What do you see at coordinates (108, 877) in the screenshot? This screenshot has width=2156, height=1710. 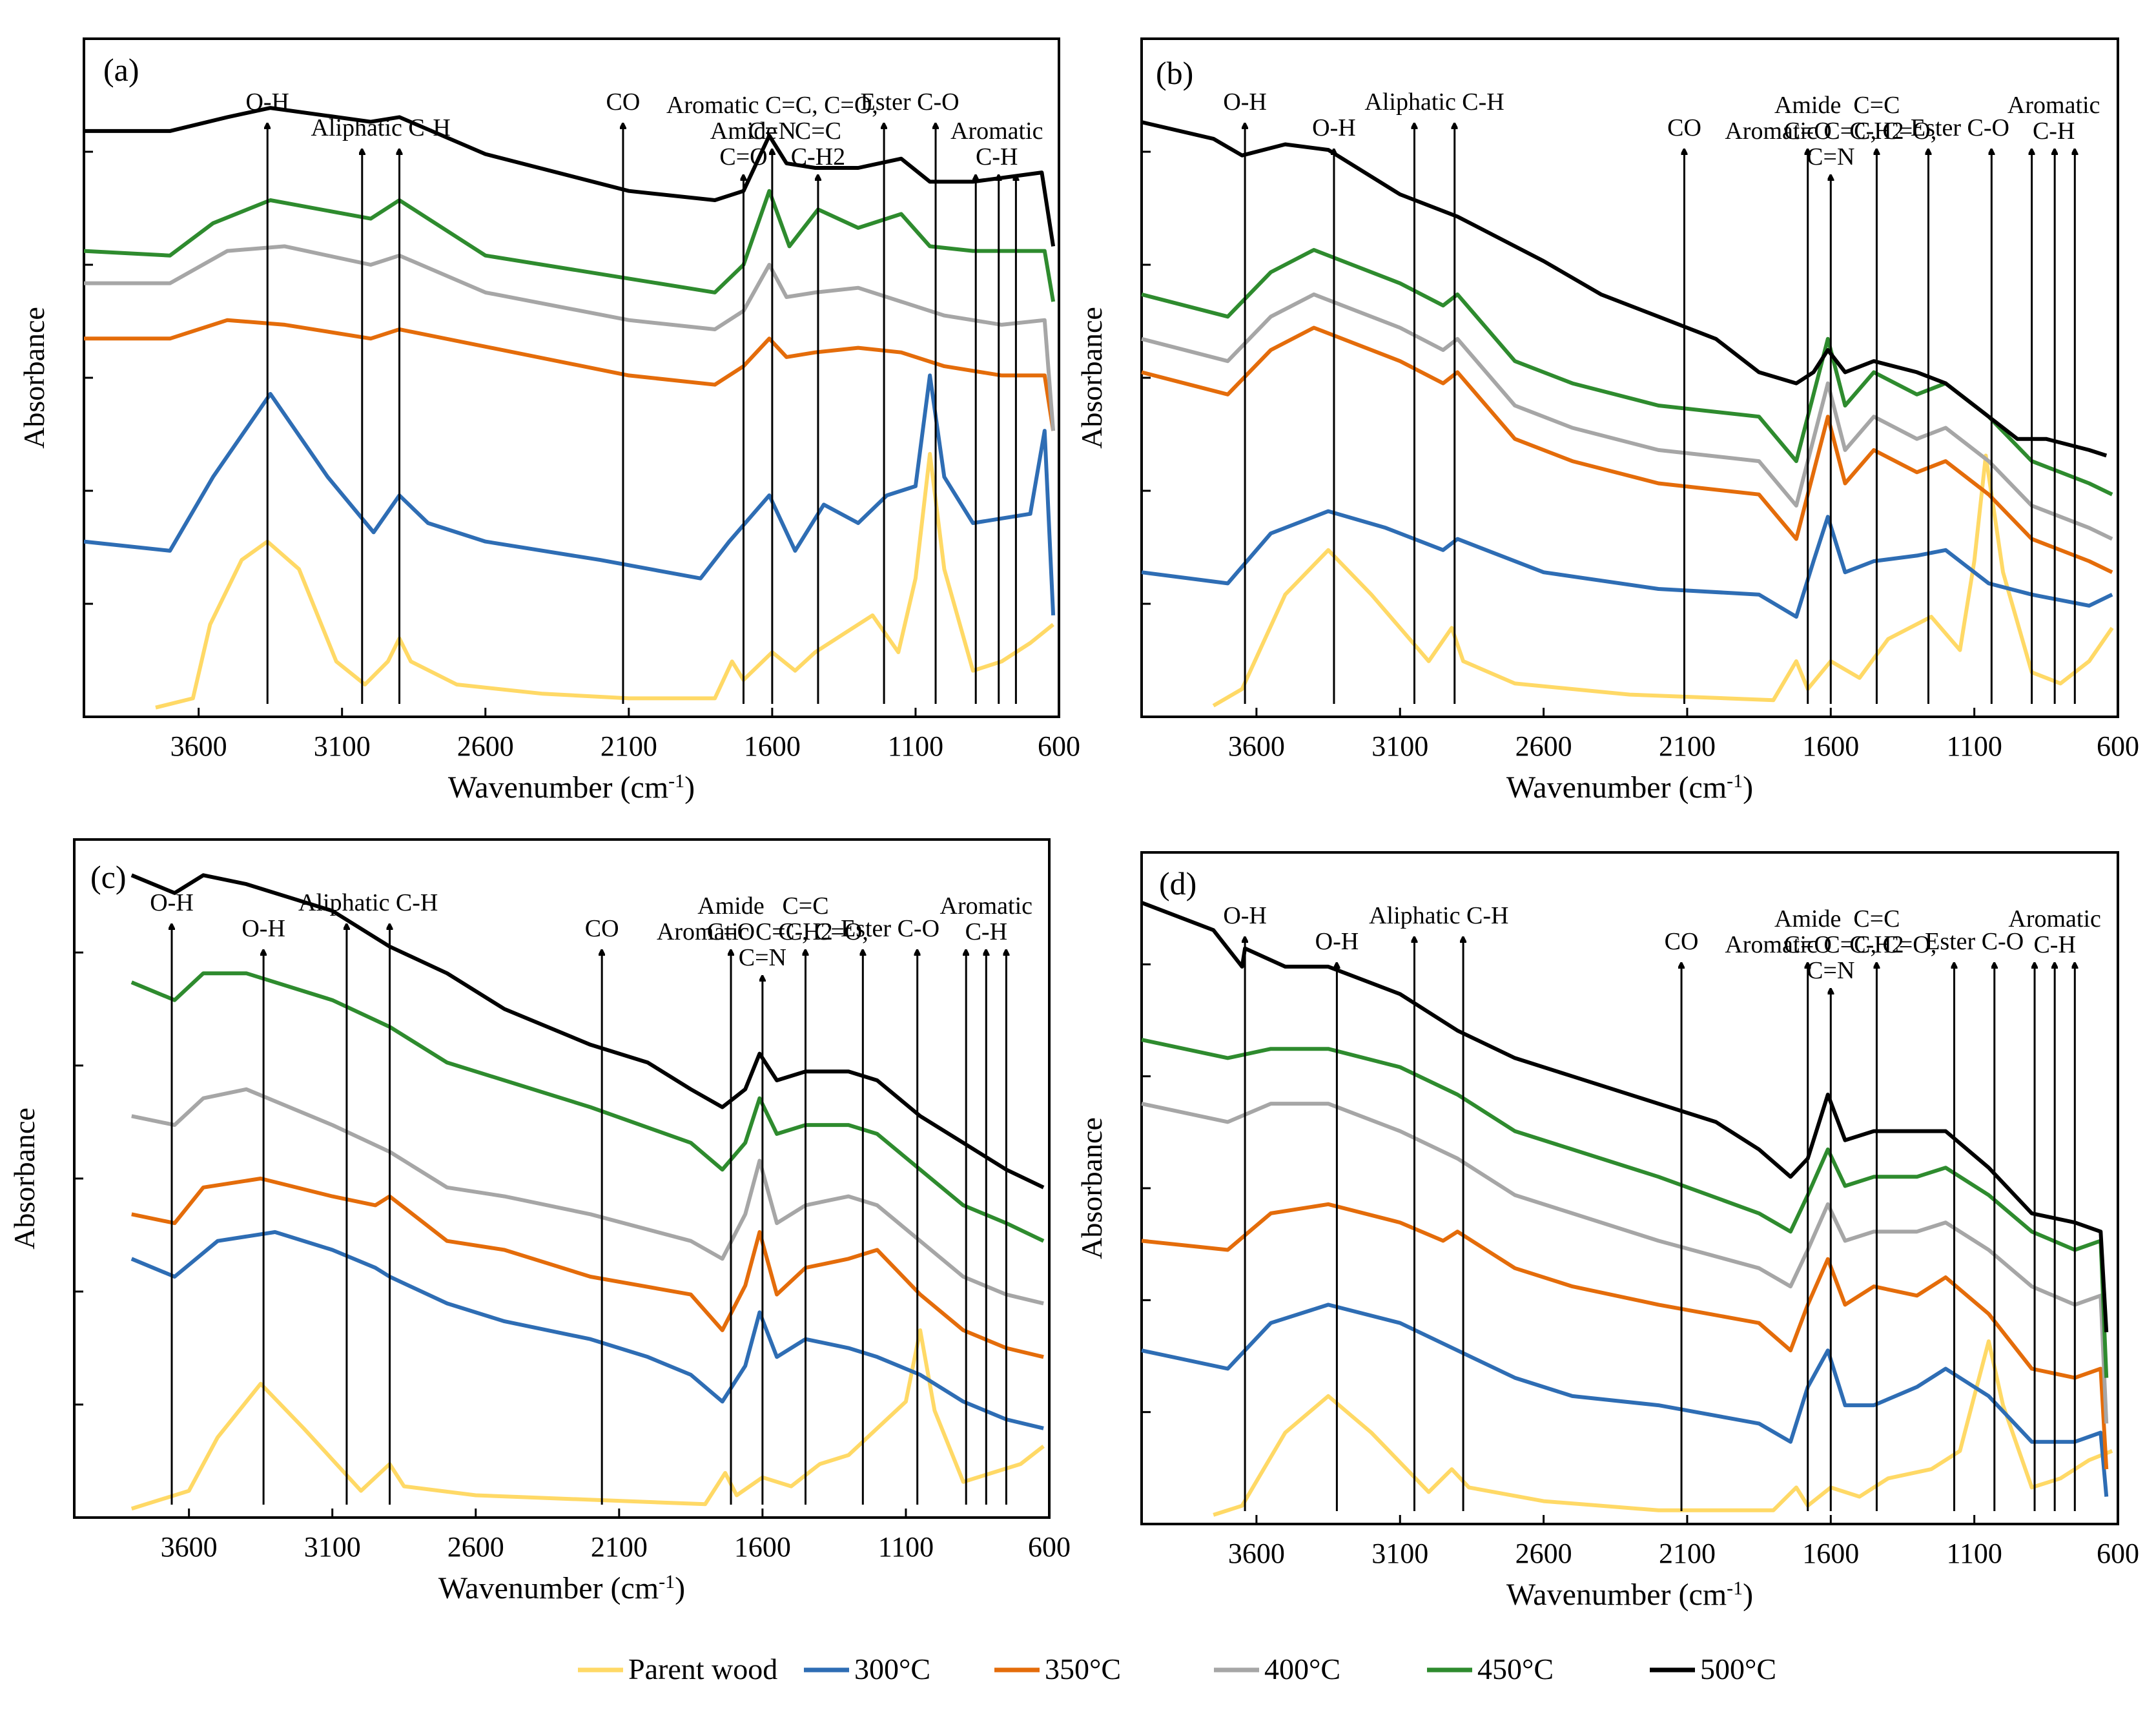 I see `panel-label: (c)` at bounding box center [108, 877].